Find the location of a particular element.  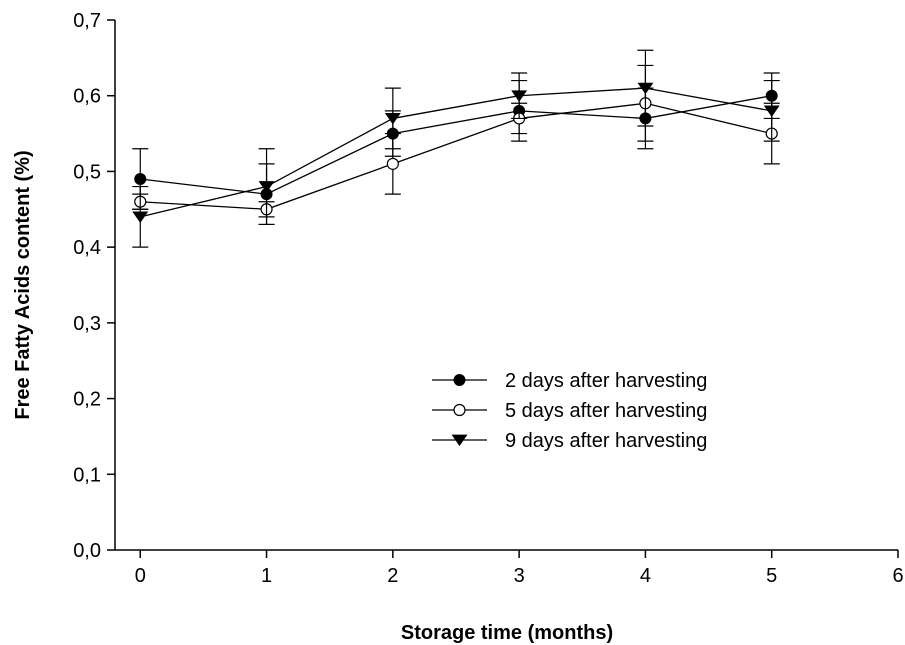

legend-label: 2 days after harvesting is located at coordinates (606, 381).